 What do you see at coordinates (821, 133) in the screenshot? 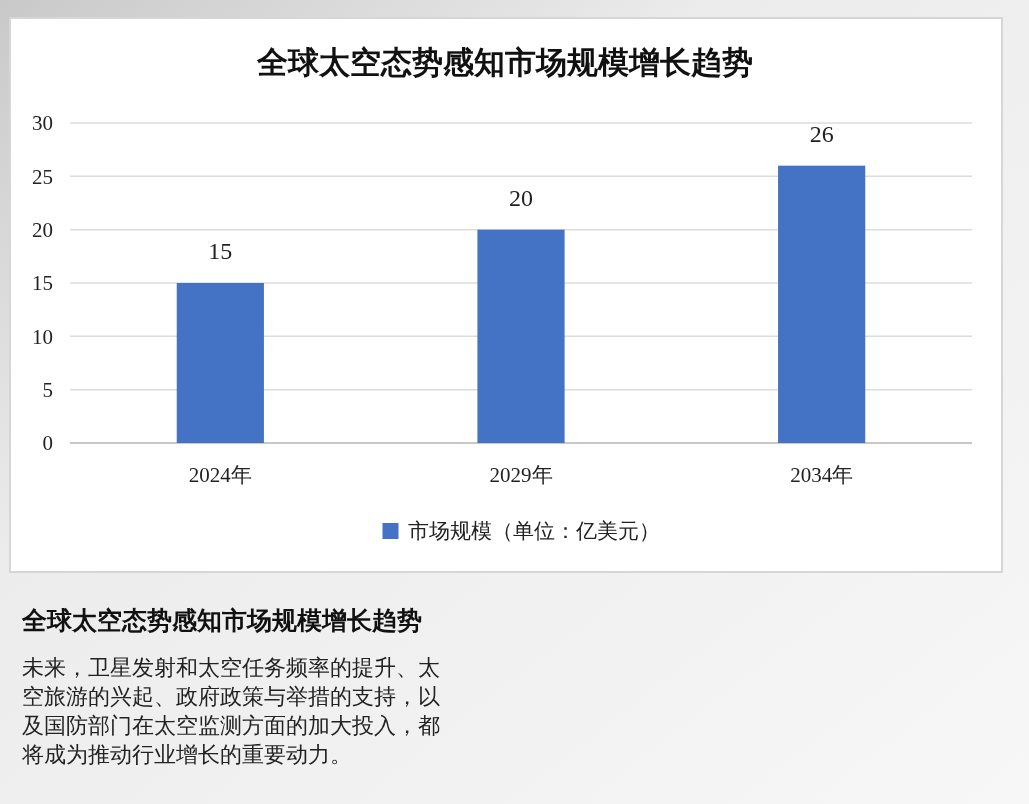
I see `data-label: 26` at bounding box center [821, 133].